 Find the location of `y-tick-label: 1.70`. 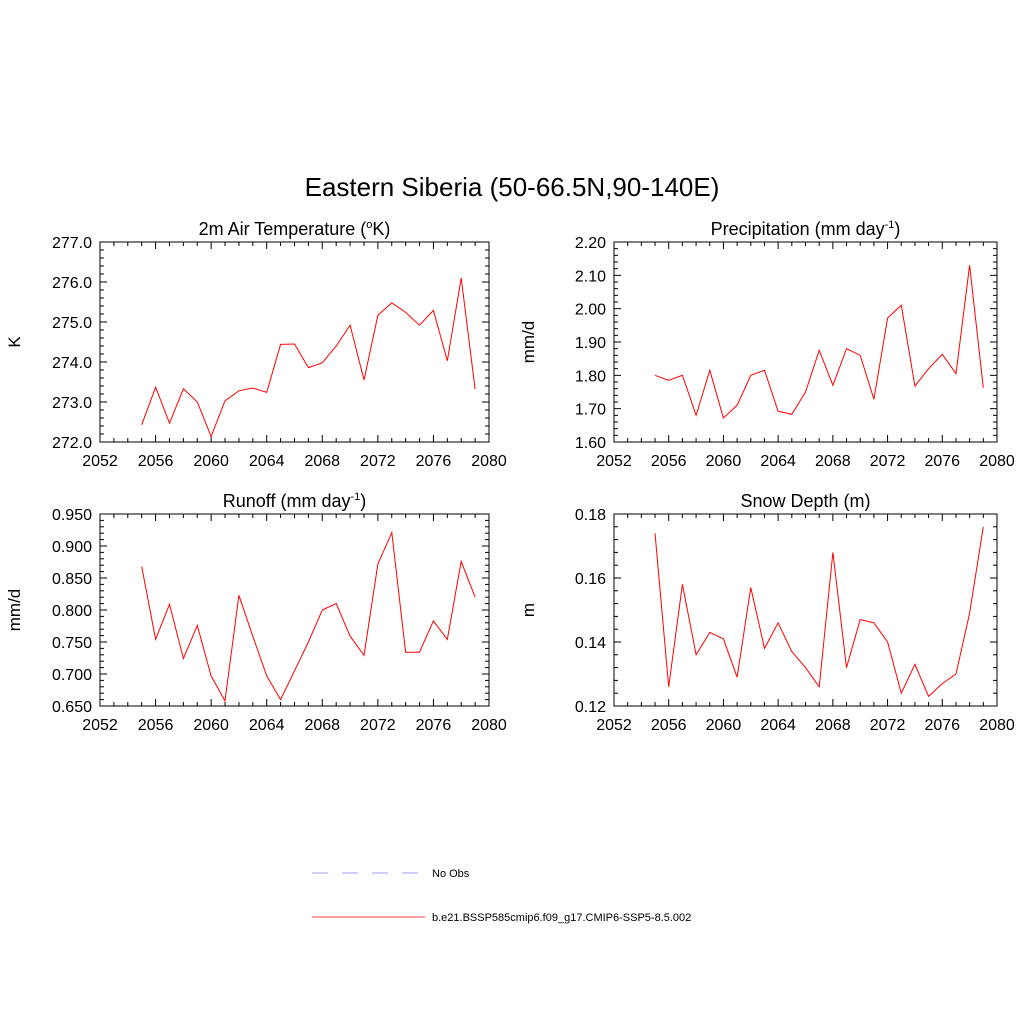

y-tick-label: 1.70 is located at coordinates (590, 410).